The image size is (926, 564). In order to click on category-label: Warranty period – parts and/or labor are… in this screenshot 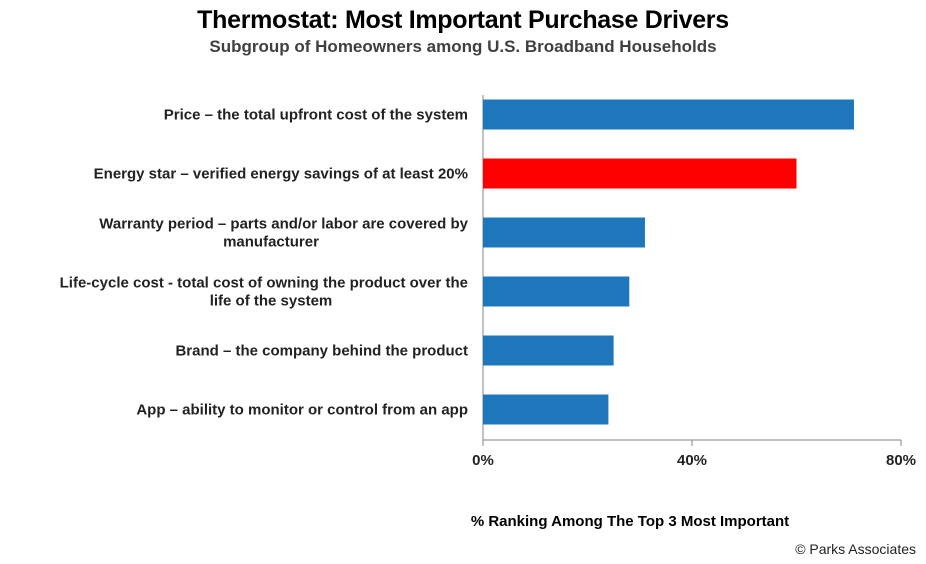, I will do `click(283, 224)`.